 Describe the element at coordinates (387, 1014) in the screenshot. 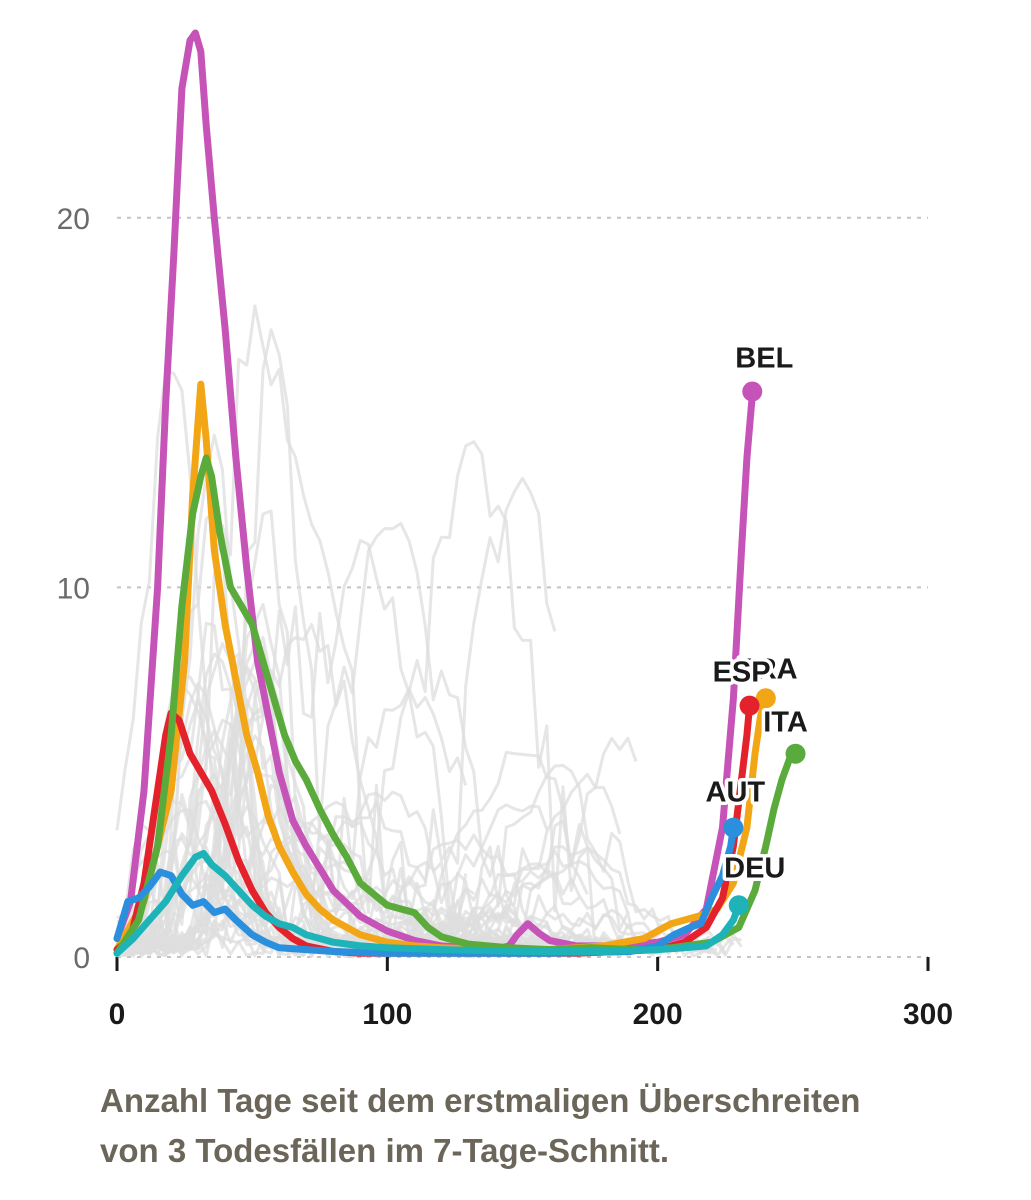

I see `x-tick-label-100: 100` at that location.